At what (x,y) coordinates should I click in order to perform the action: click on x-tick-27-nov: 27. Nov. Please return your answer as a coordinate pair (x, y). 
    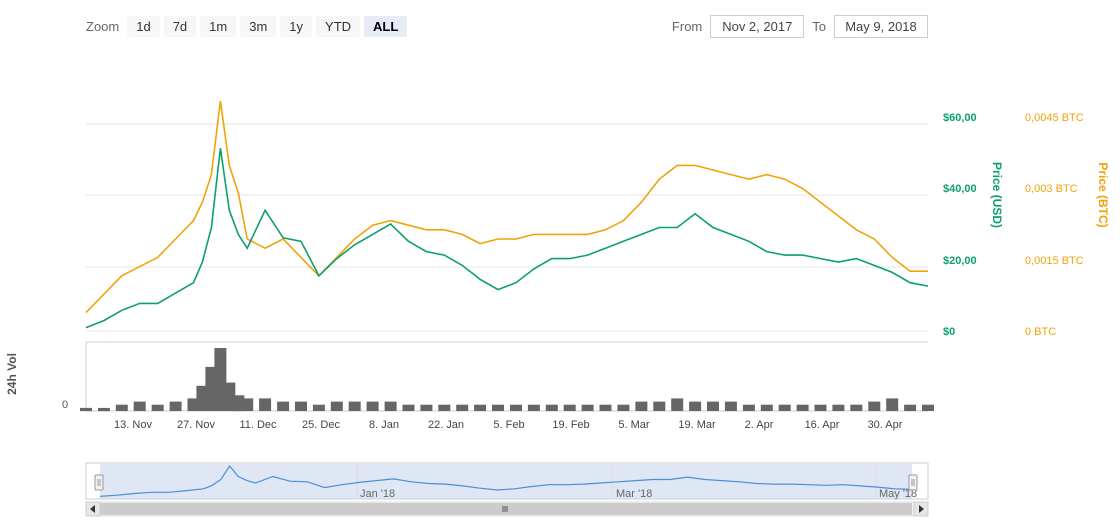
    Looking at the image, I should click on (196, 425).